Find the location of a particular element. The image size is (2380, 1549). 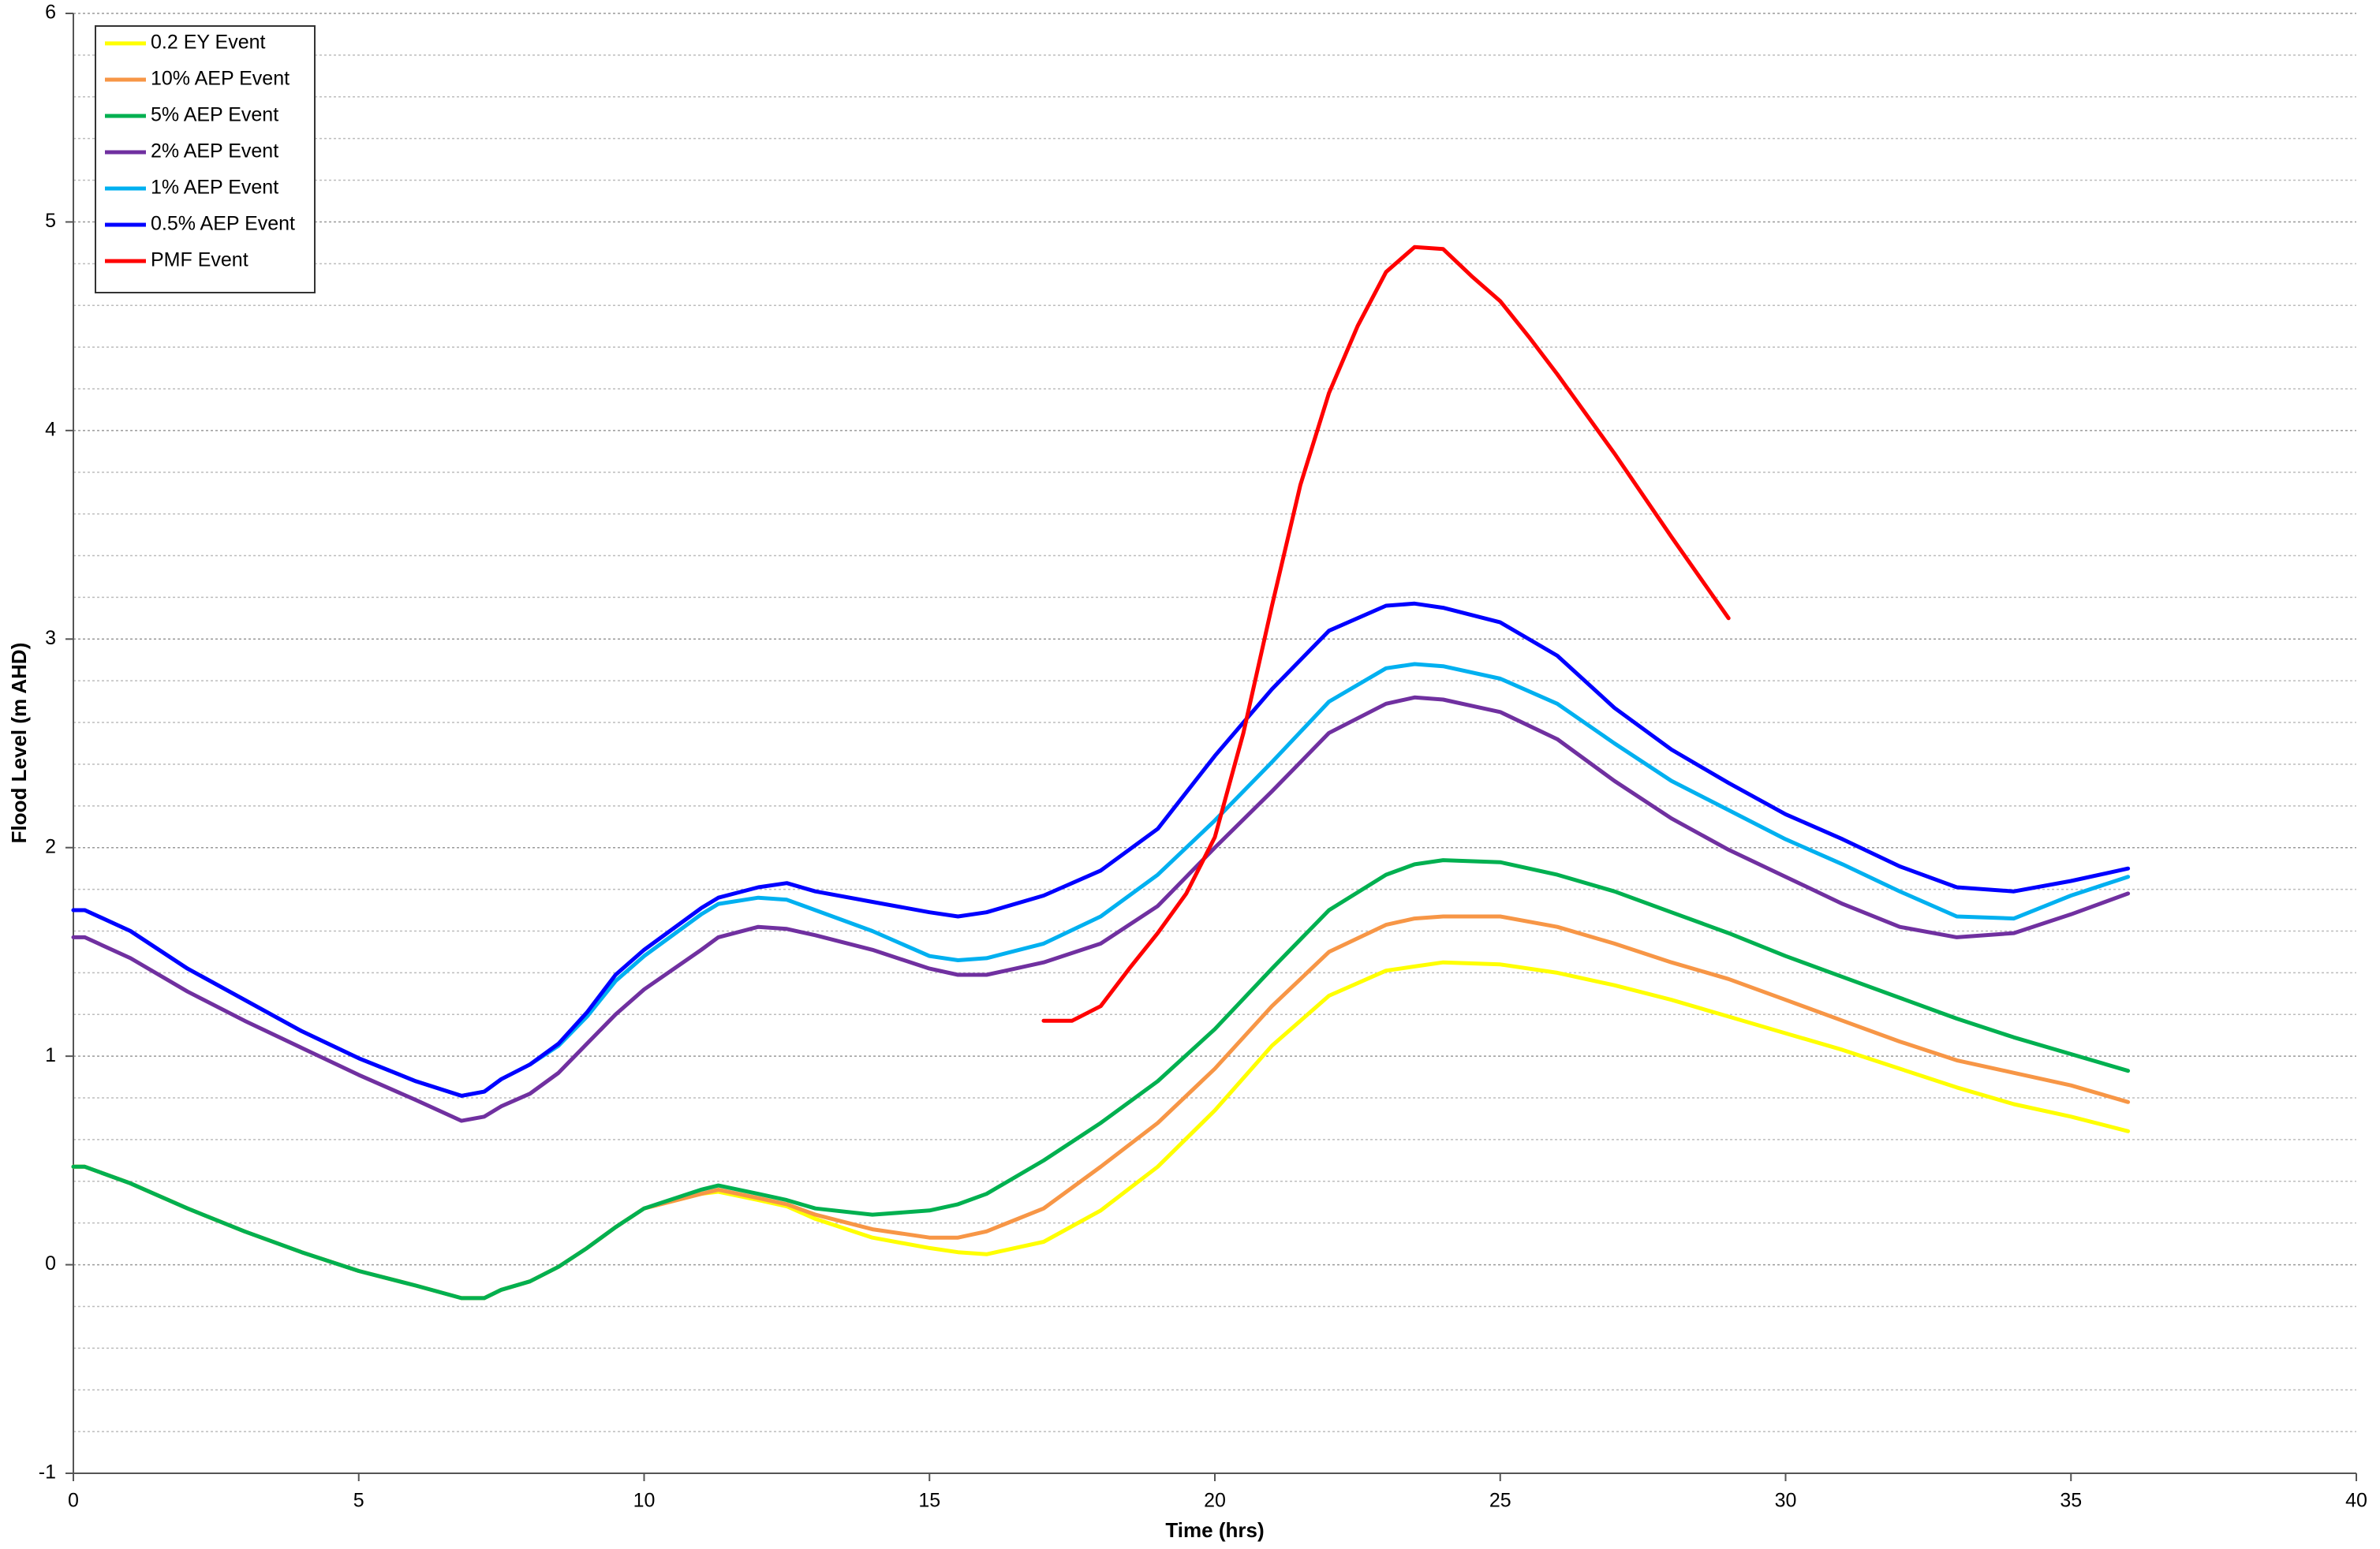

y-tick-label: 6 is located at coordinates (50, 13).